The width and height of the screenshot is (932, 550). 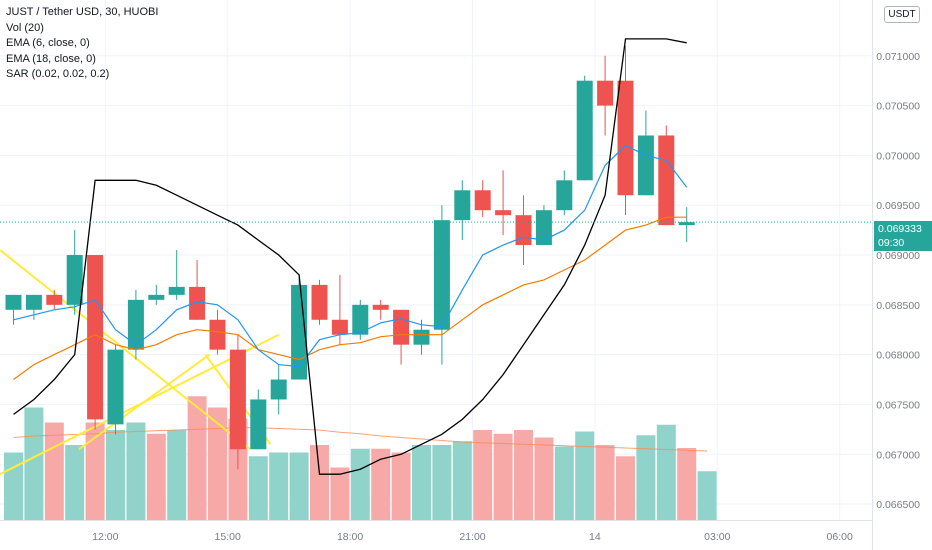 I want to click on price-tick-label: 0.067000, so click(x=898, y=455).